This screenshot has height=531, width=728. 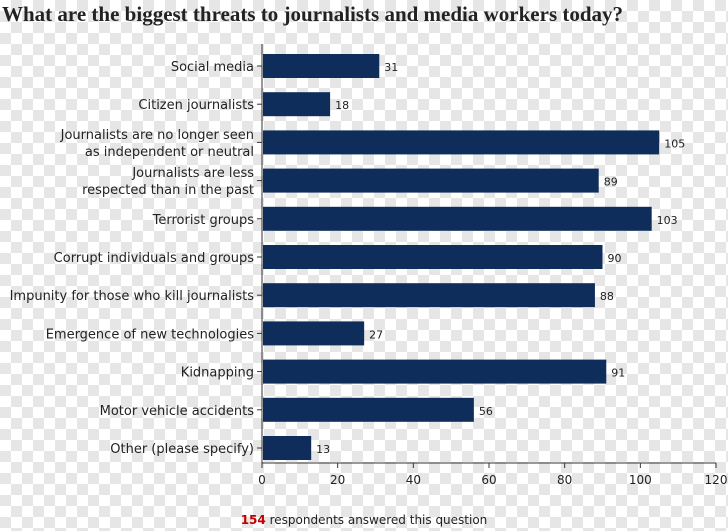 What do you see at coordinates (486, 411) in the screenshot?
I see `value-label: 56` at bounding box center [486, 411].